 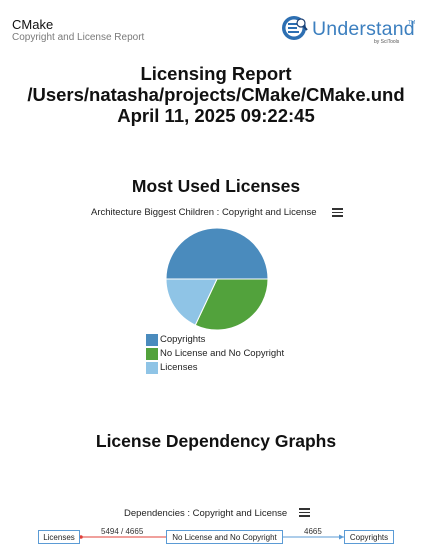 What do you see at coordinates (217, 253) in the screenshot?
I see `pie-slice-copyrights` at bounding box center [217, 253].